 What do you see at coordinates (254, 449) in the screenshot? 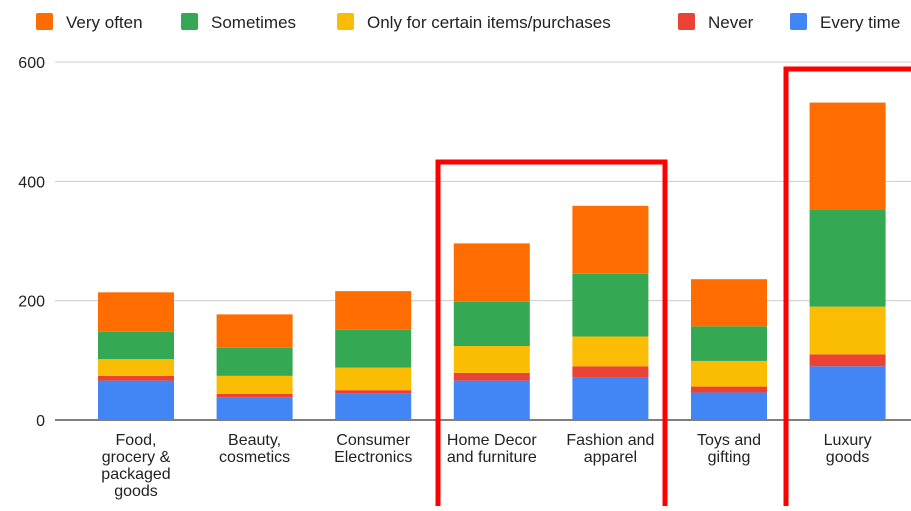
I see `x-tick-label: Beauty, cosmetics` at bounding box center [254, 449].